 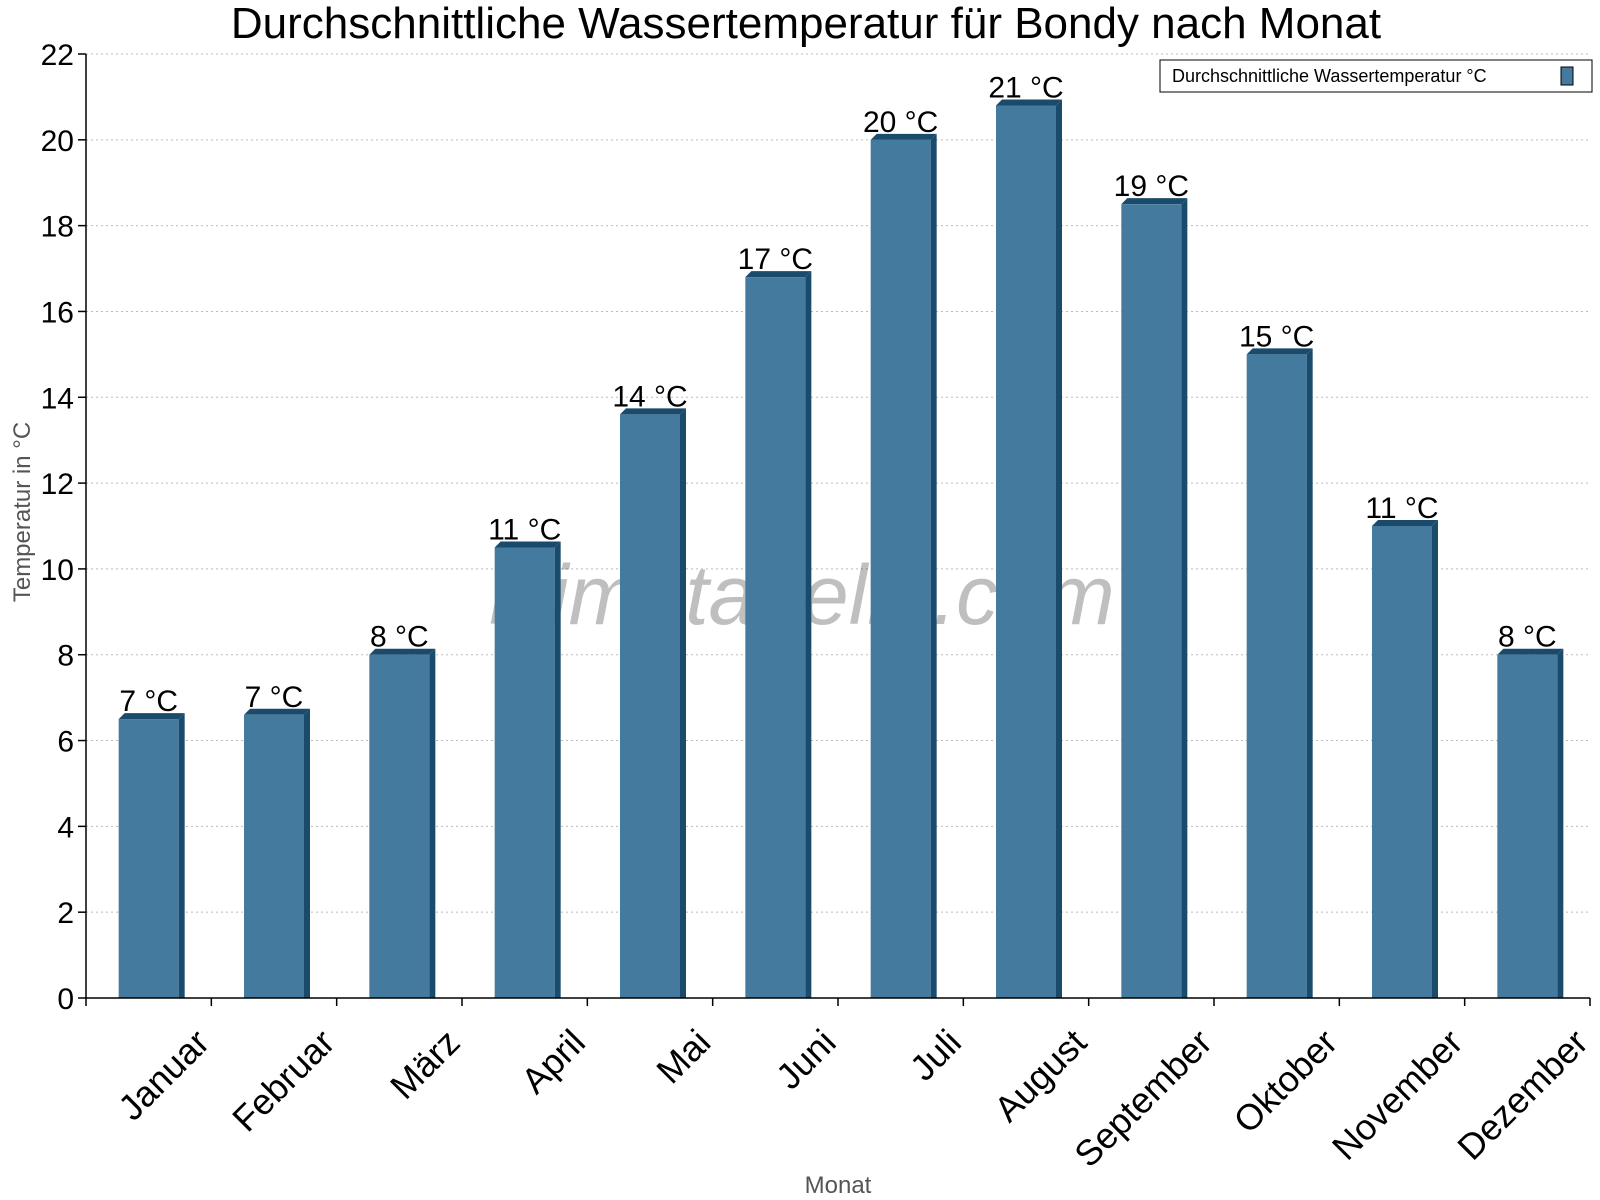 I want to click on x-tick-label: Januar, so click(x=163, y=1074).